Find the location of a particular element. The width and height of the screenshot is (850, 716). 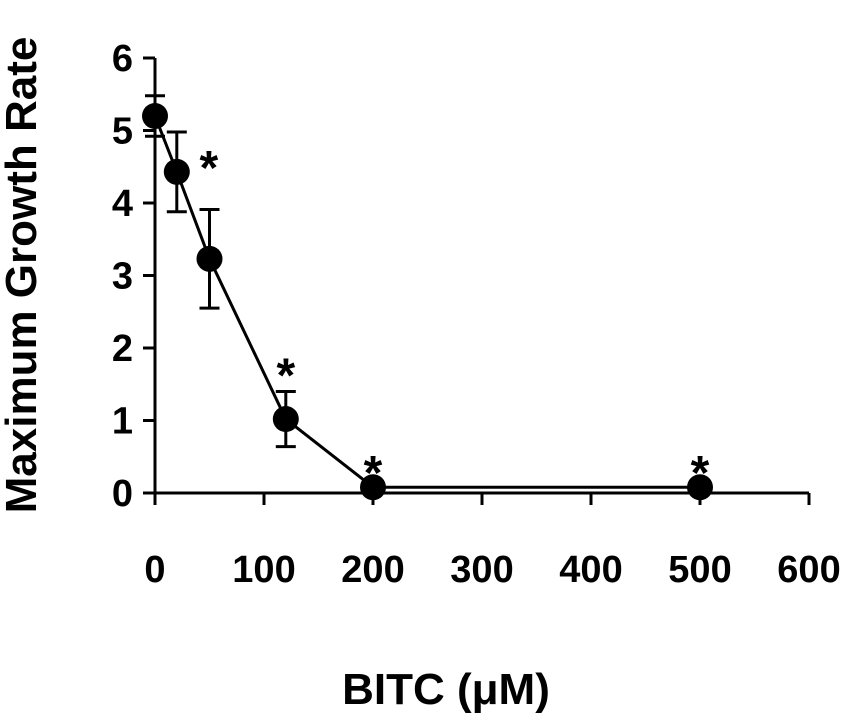

y-tick-label: 0 is located at coordinates (122, 494).